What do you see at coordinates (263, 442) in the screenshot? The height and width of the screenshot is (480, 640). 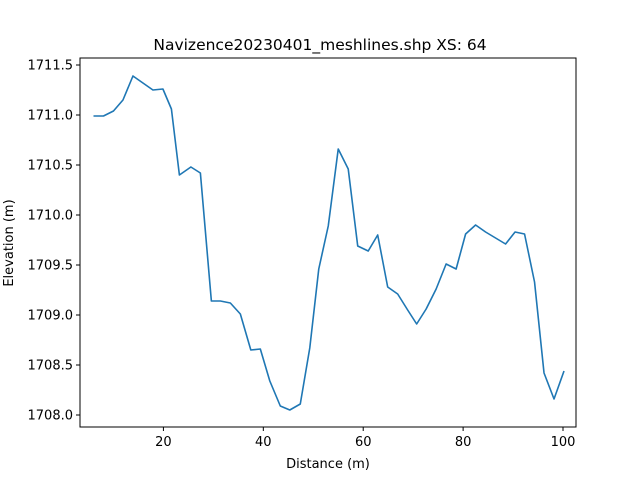 I see `x-tick-label: 40` at bounding box center [263, 442].